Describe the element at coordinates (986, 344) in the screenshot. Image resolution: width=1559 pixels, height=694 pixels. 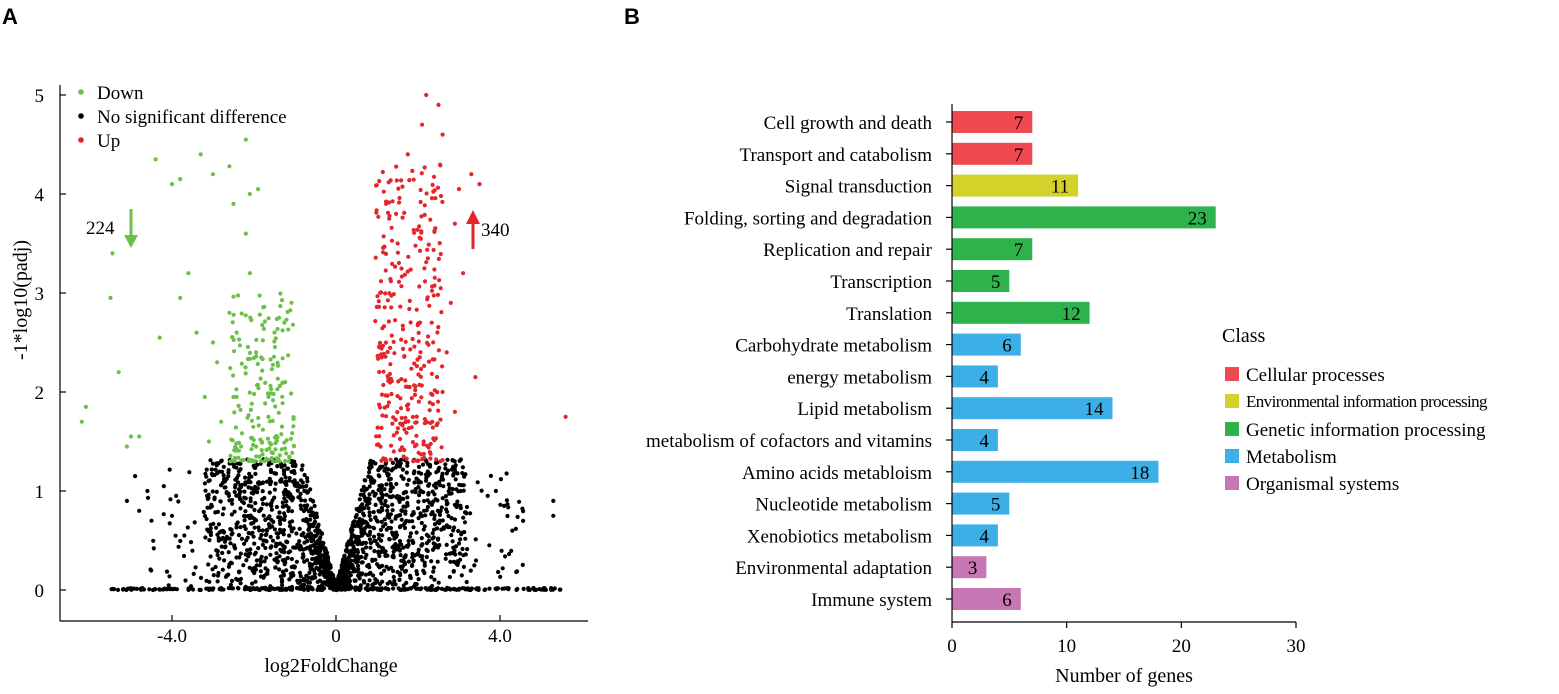
I see `bar` at that location.